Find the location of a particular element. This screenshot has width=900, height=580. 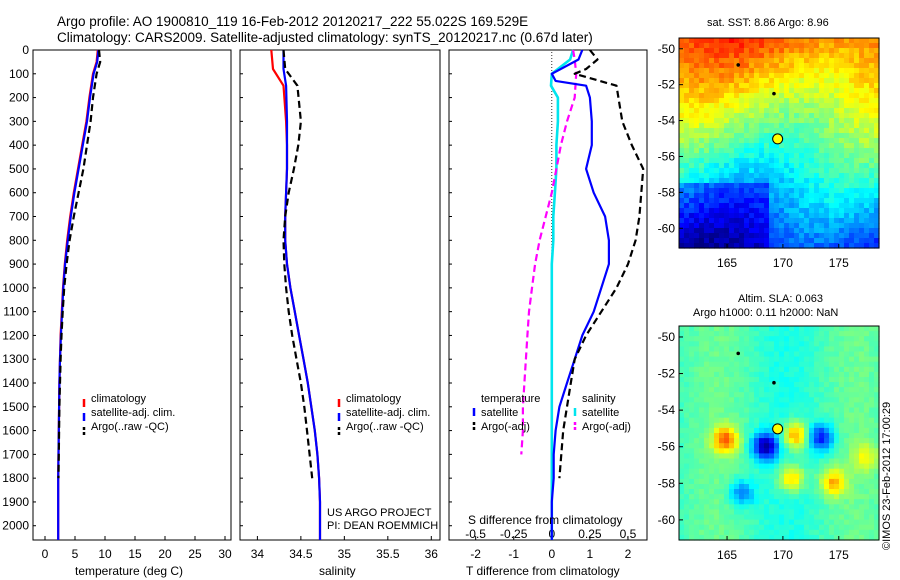

lat-tick-label: -52 is located at coordinates (667, 374).